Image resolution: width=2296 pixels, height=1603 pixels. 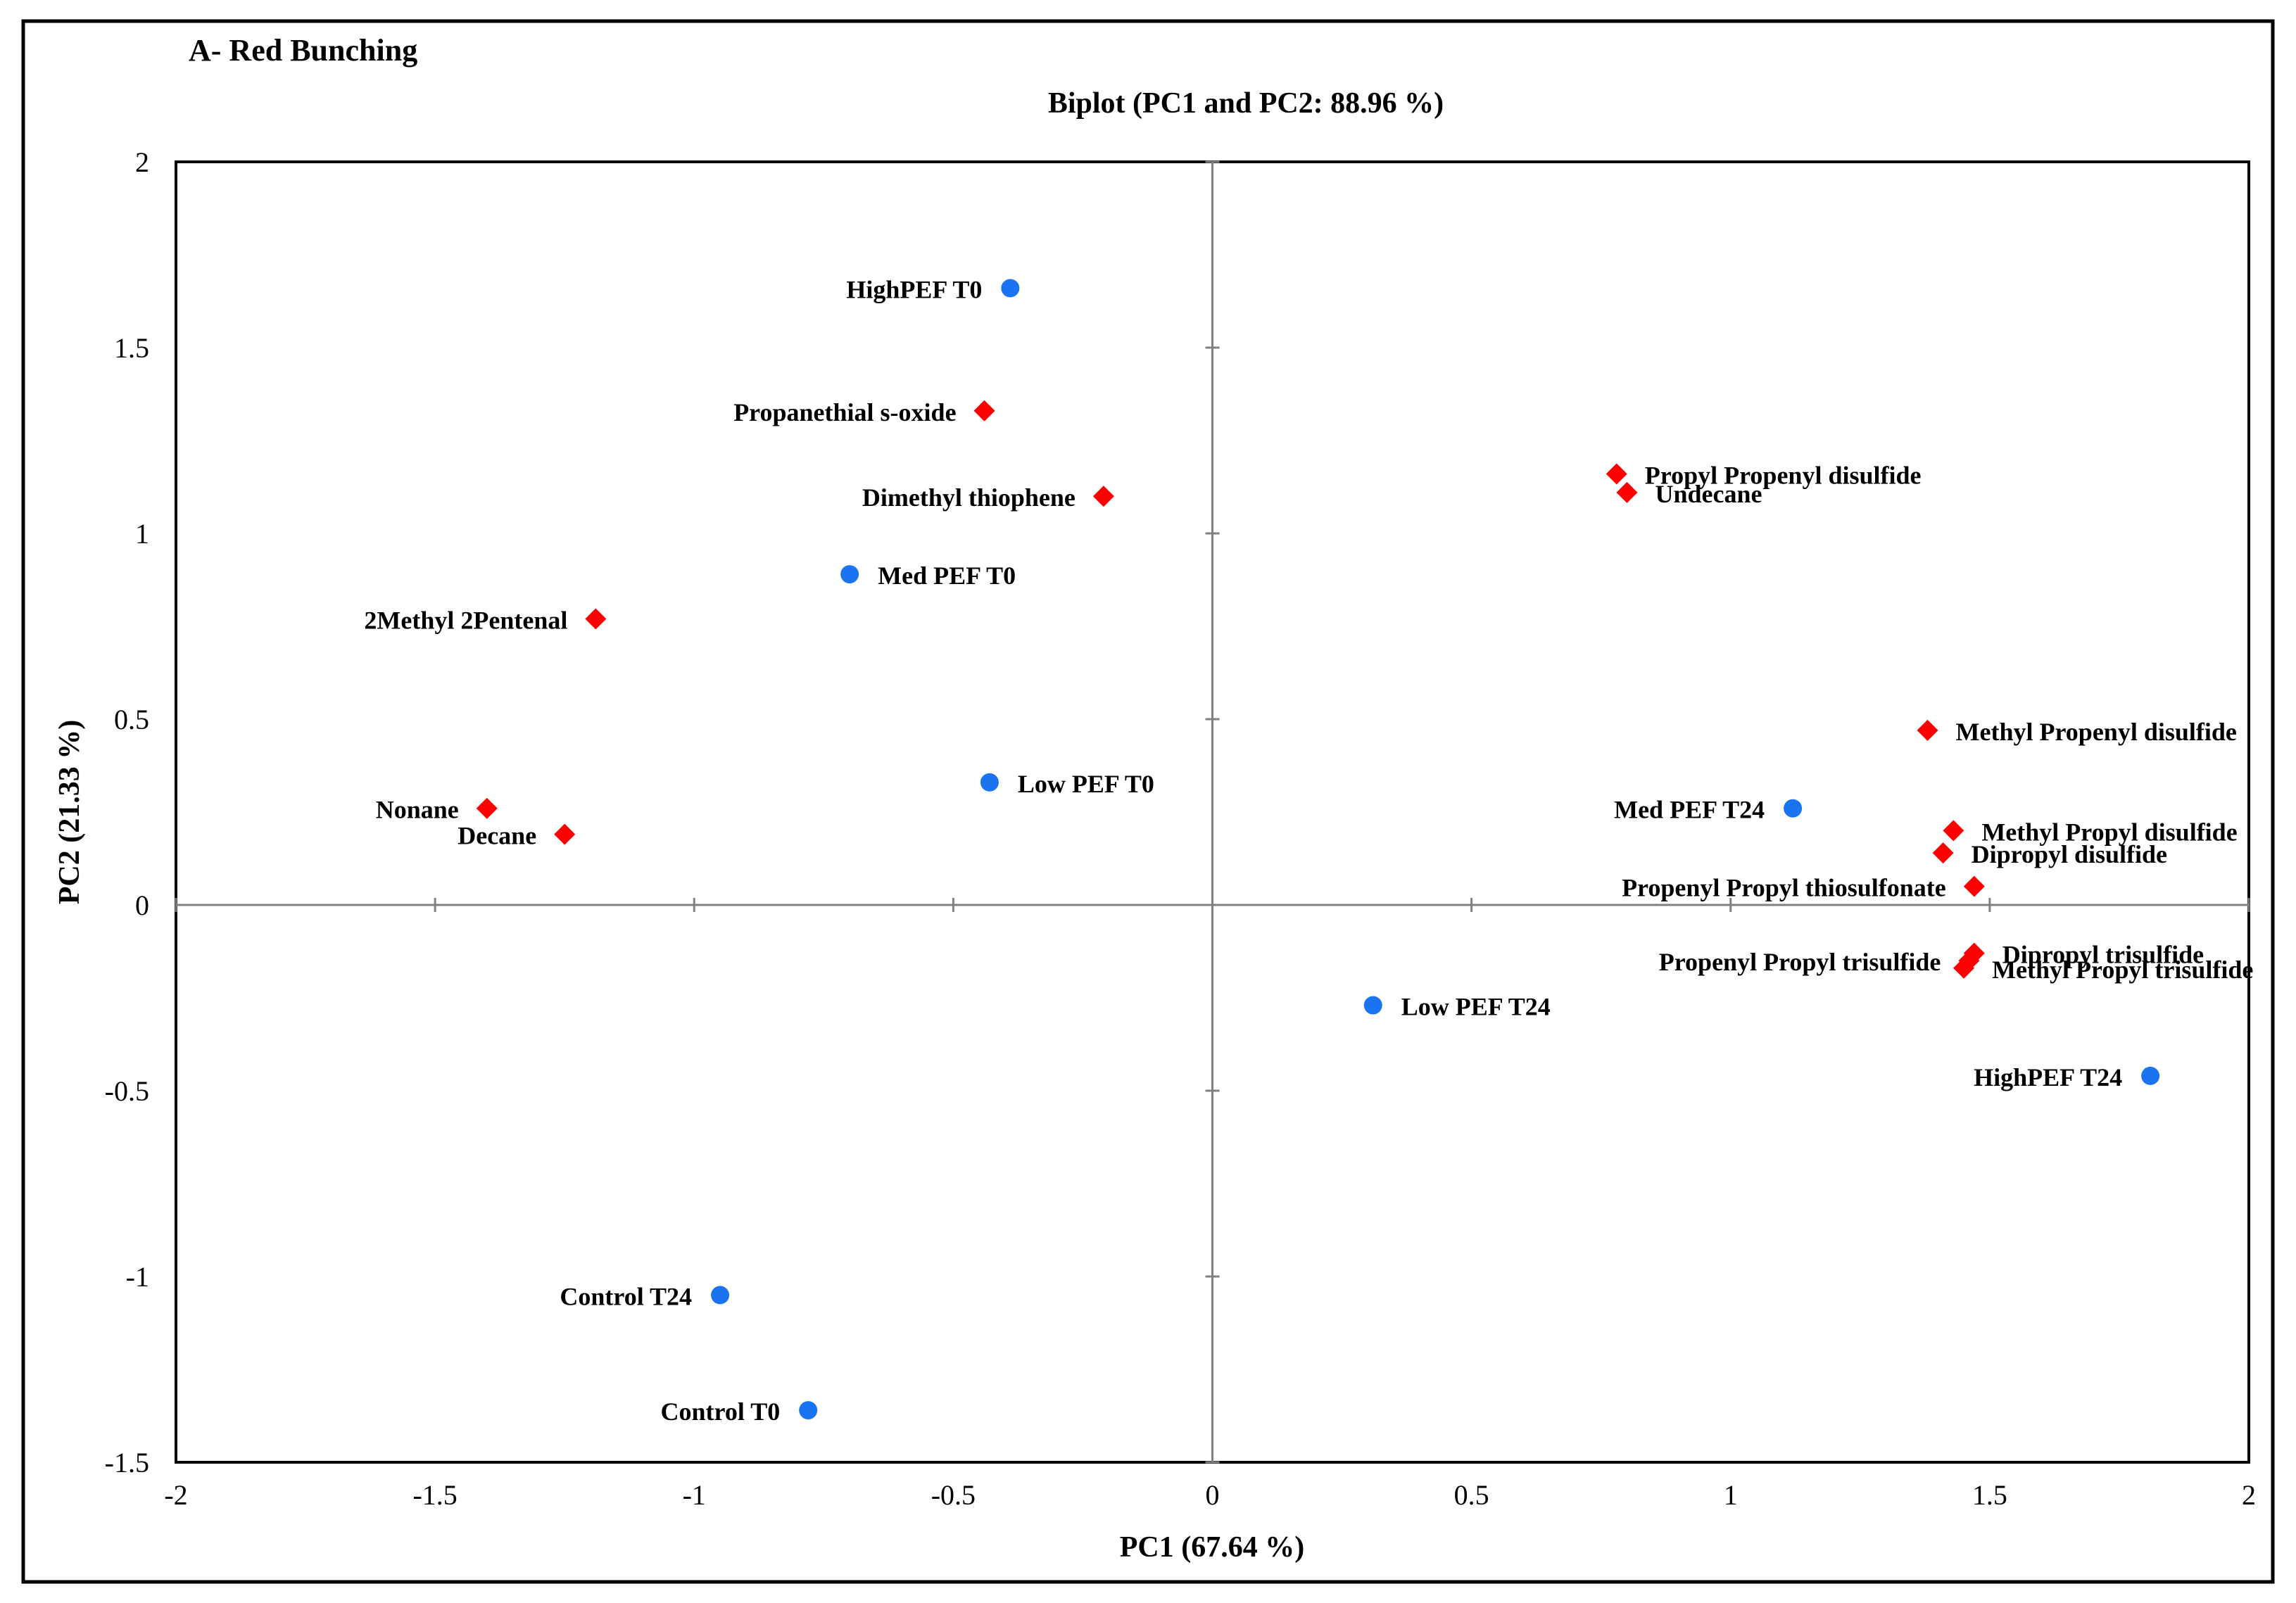 What do you see at coordinates (137, 1277) in the screenshot?
I see `y-tick-label: -1` at bounding box center [137, 1277].